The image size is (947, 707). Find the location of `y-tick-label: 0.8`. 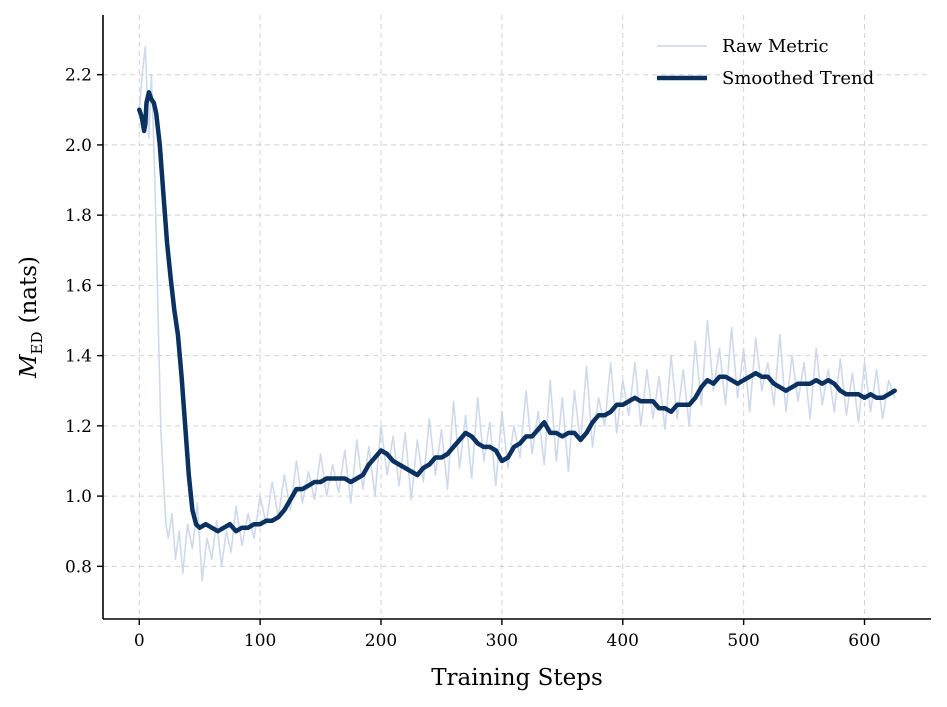

y-tick-label: 0.8 is located at coordinates (78, 567).